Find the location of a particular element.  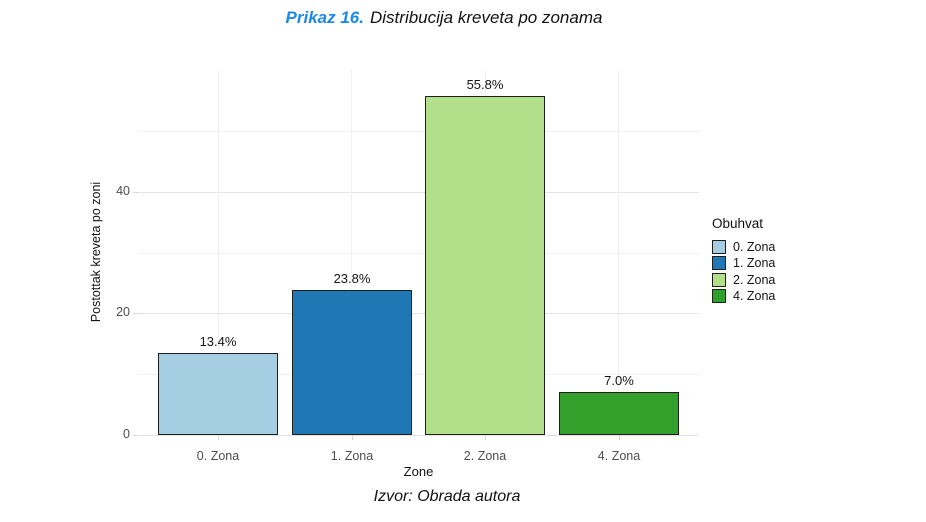

legend-label: 0. Zona is located at coordinates (754, 246).